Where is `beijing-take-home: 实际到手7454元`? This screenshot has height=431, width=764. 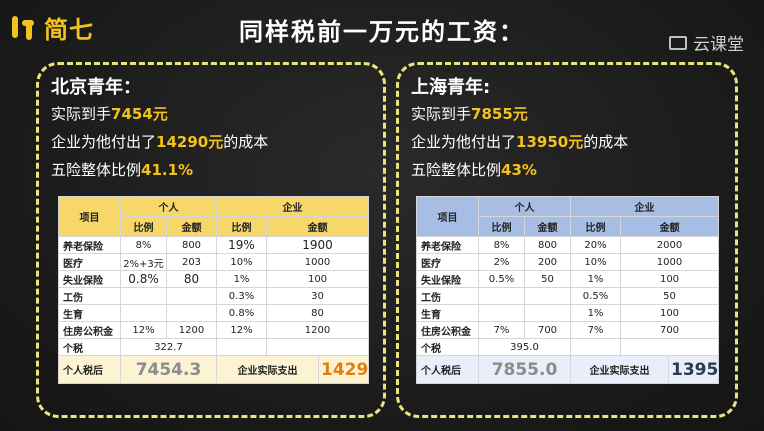
beijing-take-home: 实际到手7454元 is located at coordinates (109, 114).